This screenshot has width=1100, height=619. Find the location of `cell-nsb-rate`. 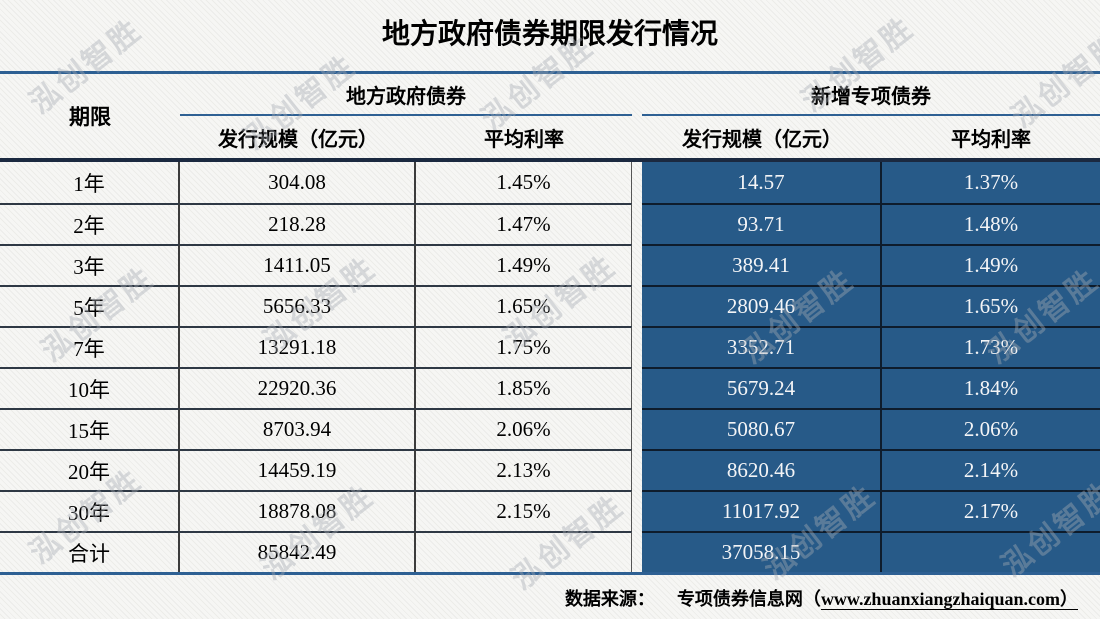

cell-nsb-rate is located at coordinates (991, 551).